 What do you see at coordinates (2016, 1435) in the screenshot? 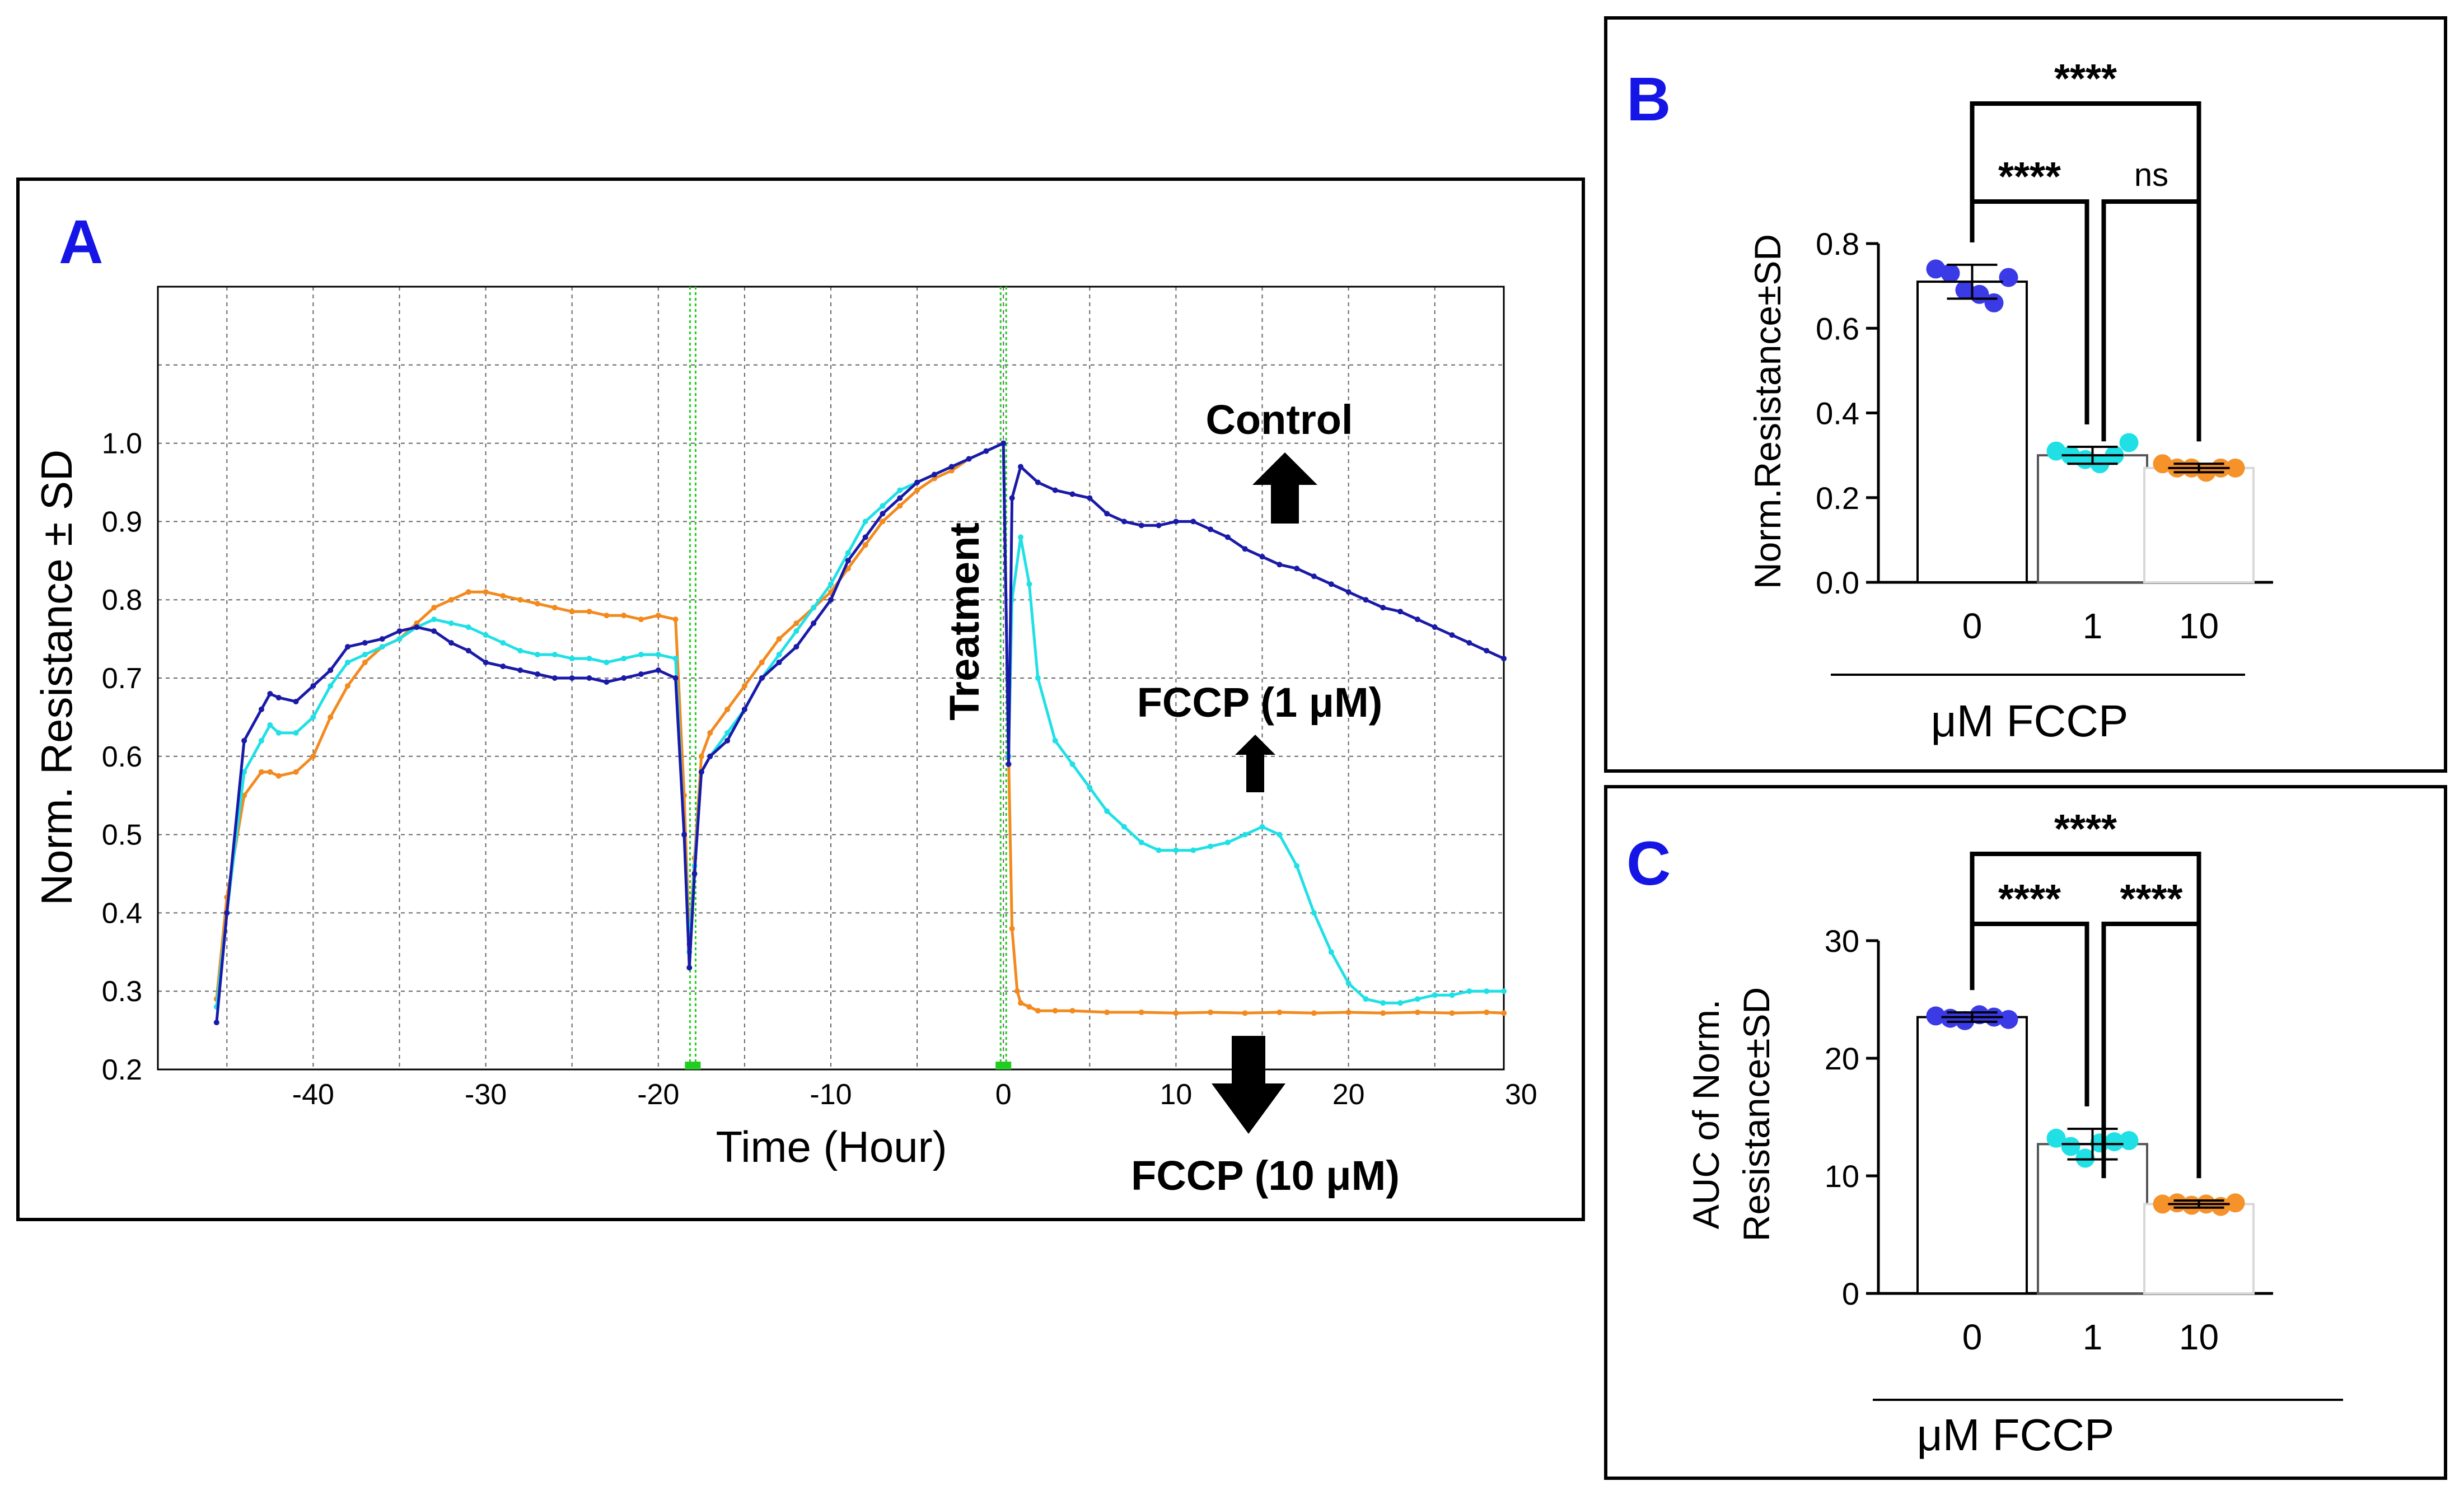
I see `panel-c-x-axis-label: μM FCCP` at bounding box center [2016, 1435].